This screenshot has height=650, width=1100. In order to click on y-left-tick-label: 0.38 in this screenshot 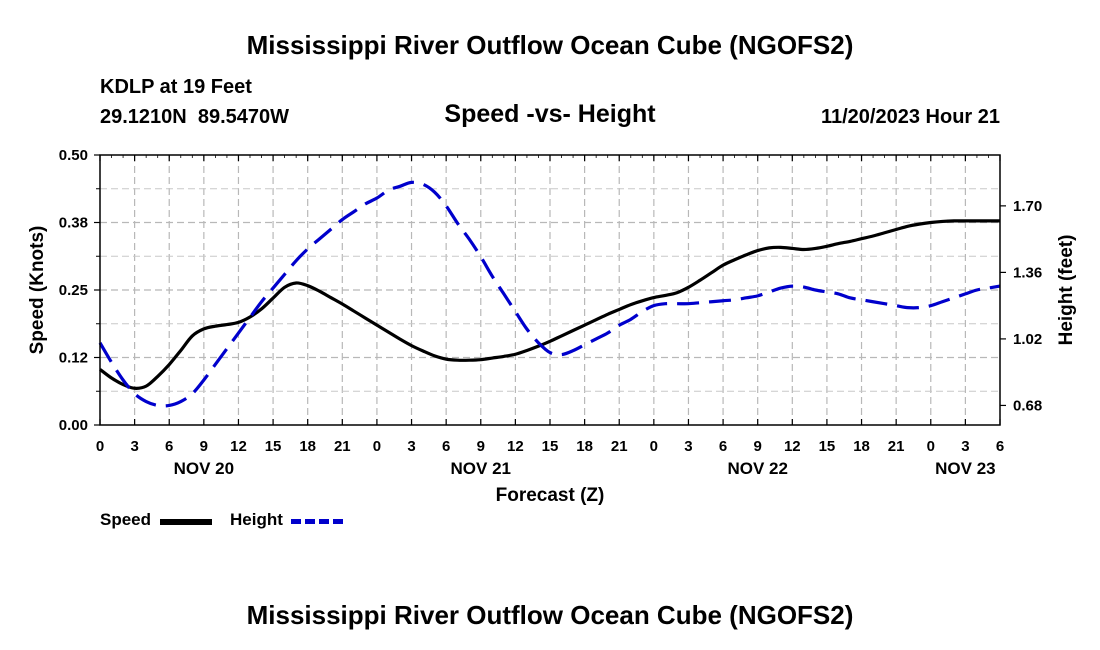, I will do `click(73, 223)`.